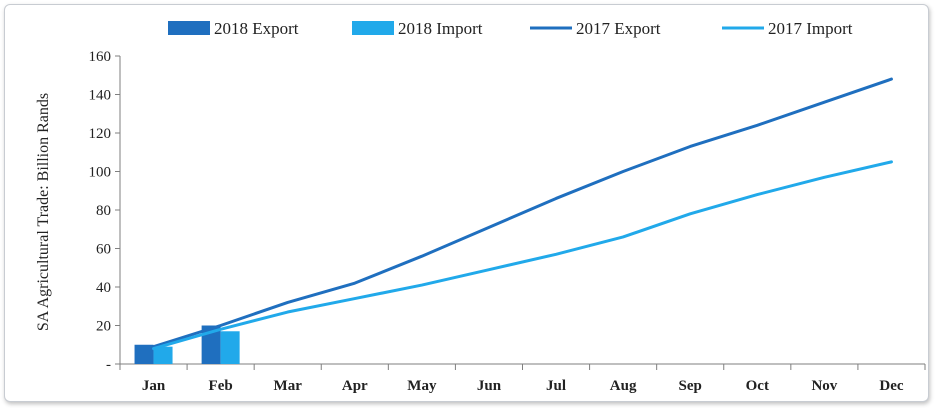 This screenshot has width=935, height=408. Describe the element at coordinates (103, 288) in the screenshot. I see `y-tick-label: 40` at that location.